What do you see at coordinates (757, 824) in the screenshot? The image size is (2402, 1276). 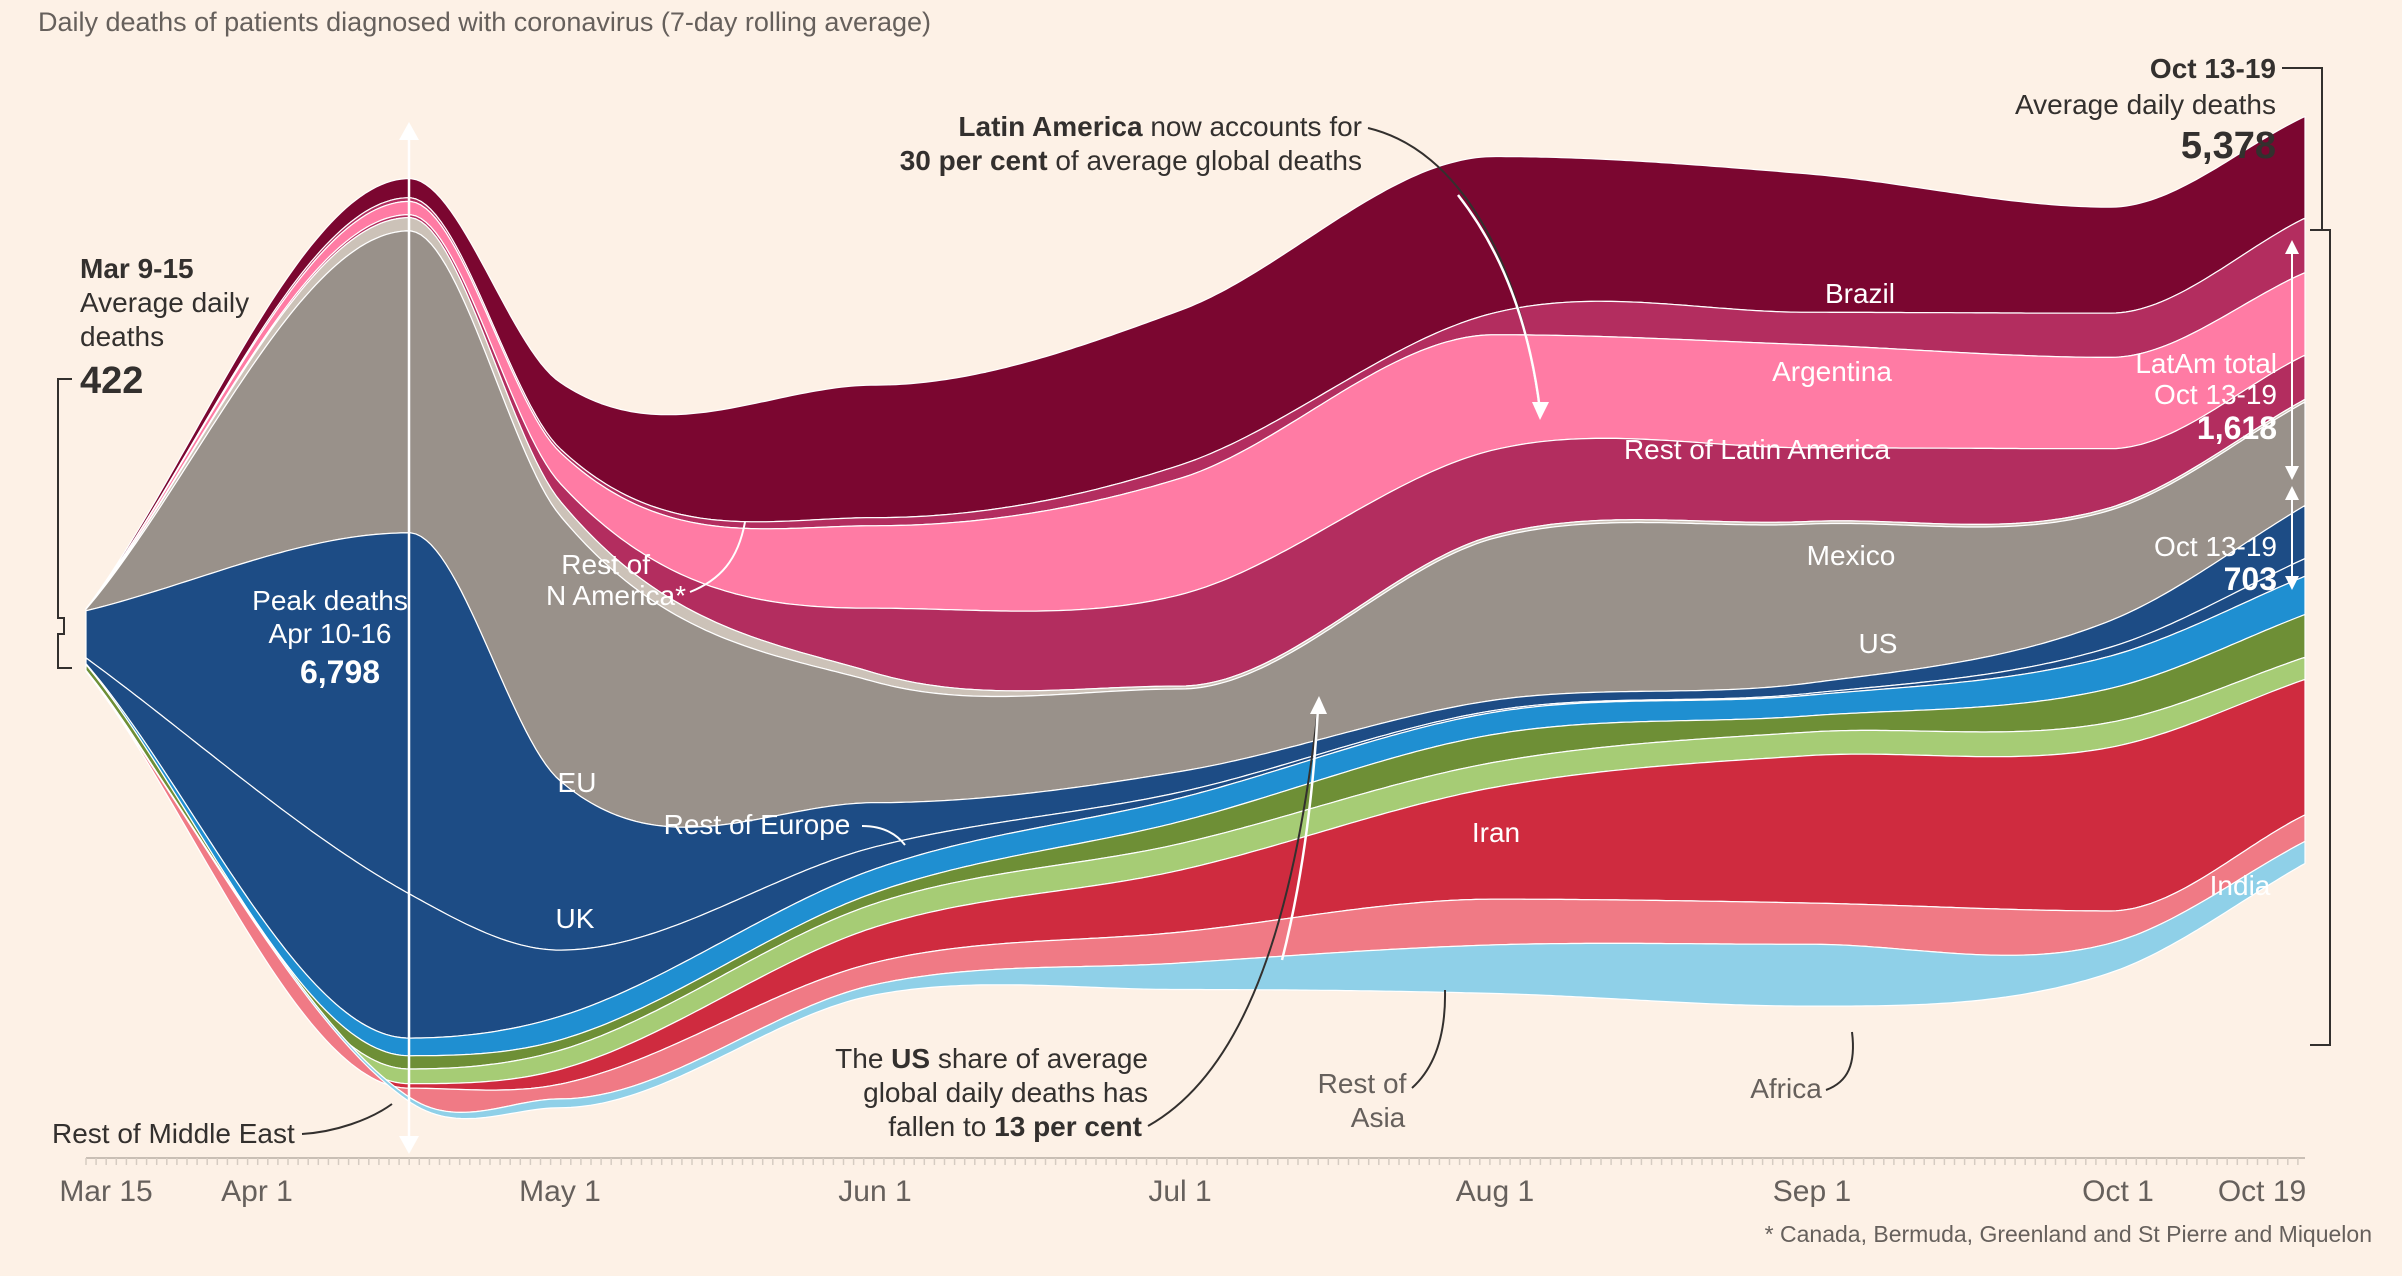 I see `label-rest-of-europe: Rest of Europe` at bounding box center [757, 824].